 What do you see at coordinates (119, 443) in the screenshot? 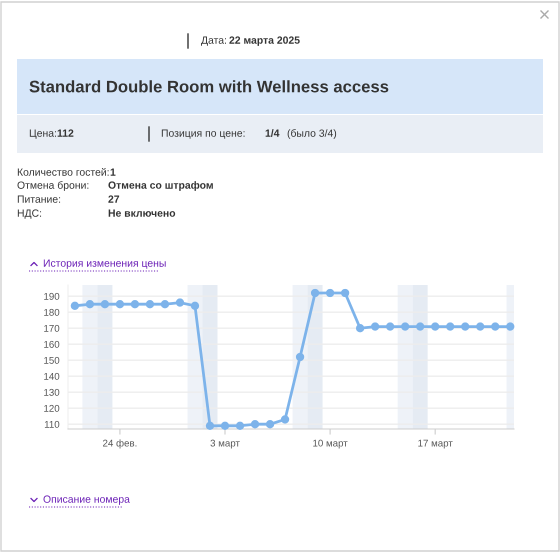
I see `x-tick-label: 24 фев.` at bounding box center [119, 443].